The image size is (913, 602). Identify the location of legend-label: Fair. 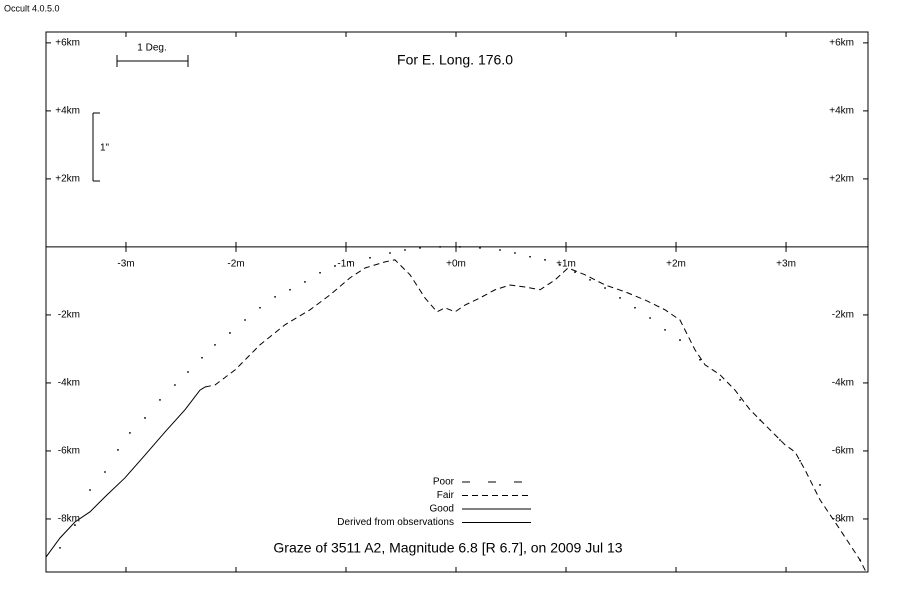
(446, 495).